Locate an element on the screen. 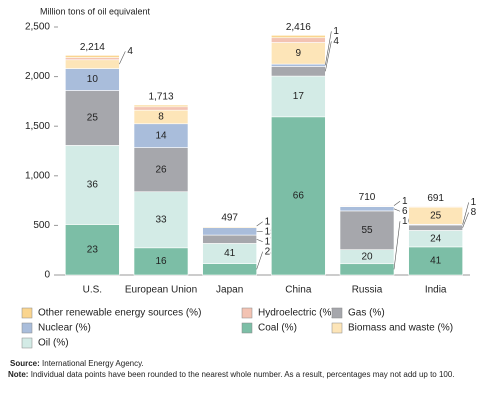  total-label: 2,214 is located at coordinates (92, 47).